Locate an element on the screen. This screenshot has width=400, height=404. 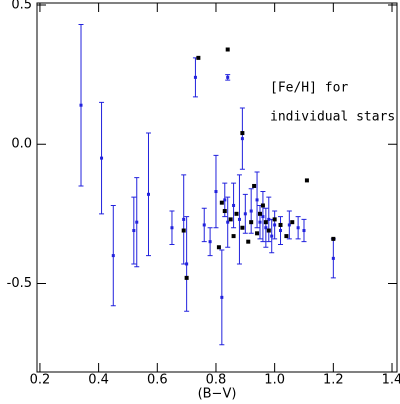
y-tick-label: 0.0 is located at coordinates (21, 144).